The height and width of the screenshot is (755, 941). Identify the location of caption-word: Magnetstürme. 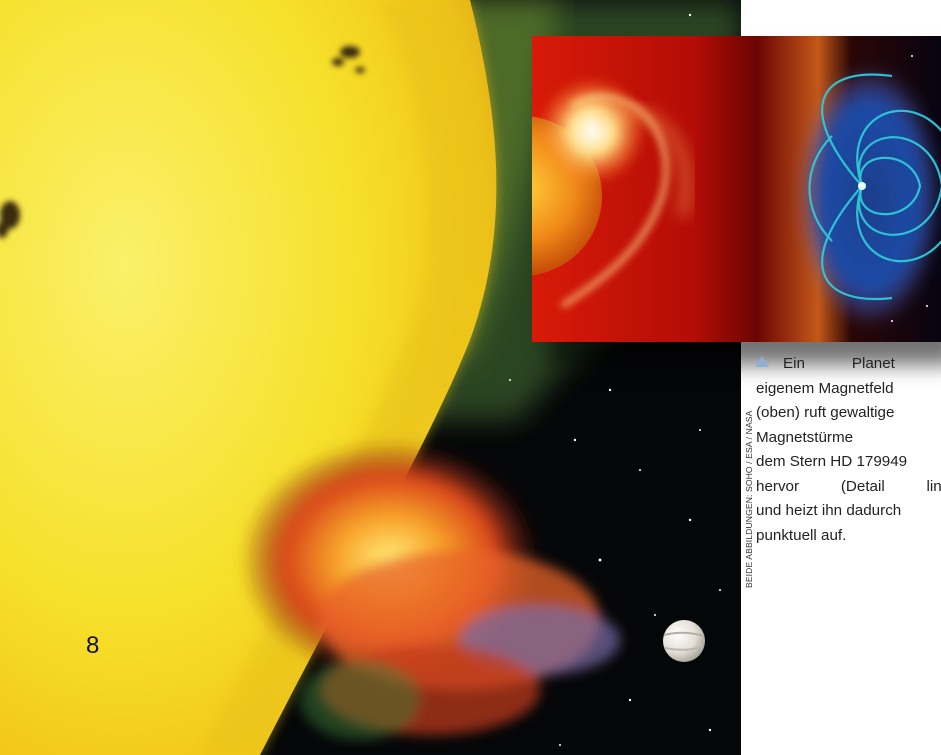
(805, 437).